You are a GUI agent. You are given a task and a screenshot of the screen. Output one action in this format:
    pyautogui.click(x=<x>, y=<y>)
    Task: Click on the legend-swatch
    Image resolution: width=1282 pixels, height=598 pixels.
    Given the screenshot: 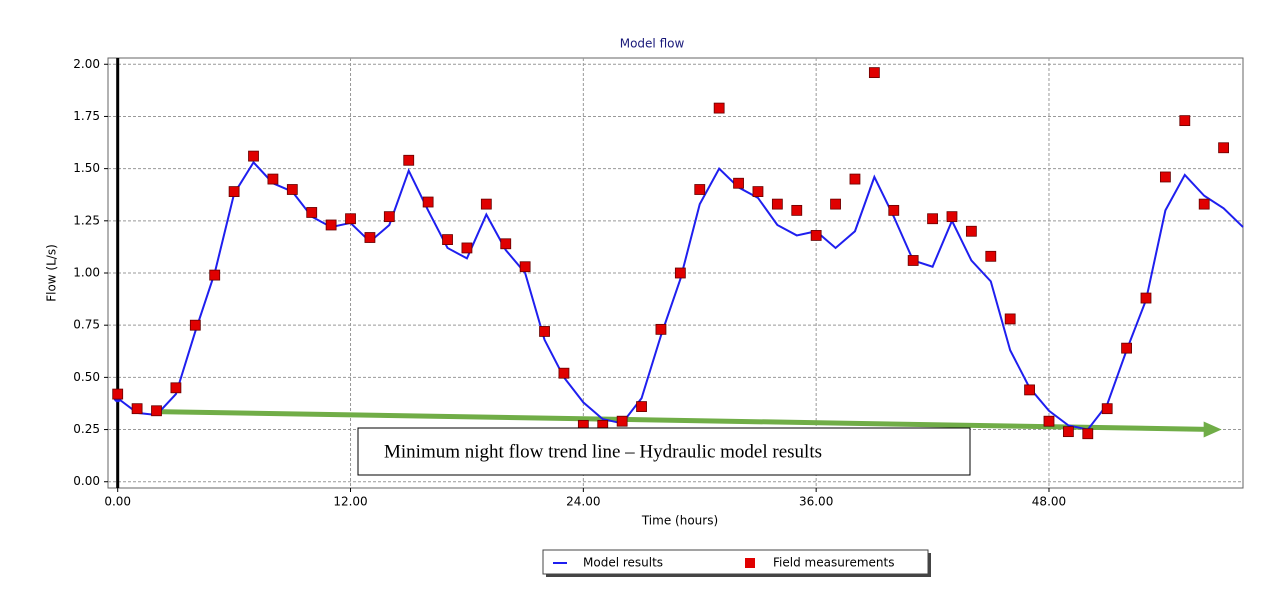 What is the action you would take?
    pyautogui.click(x=750, y=563)
    